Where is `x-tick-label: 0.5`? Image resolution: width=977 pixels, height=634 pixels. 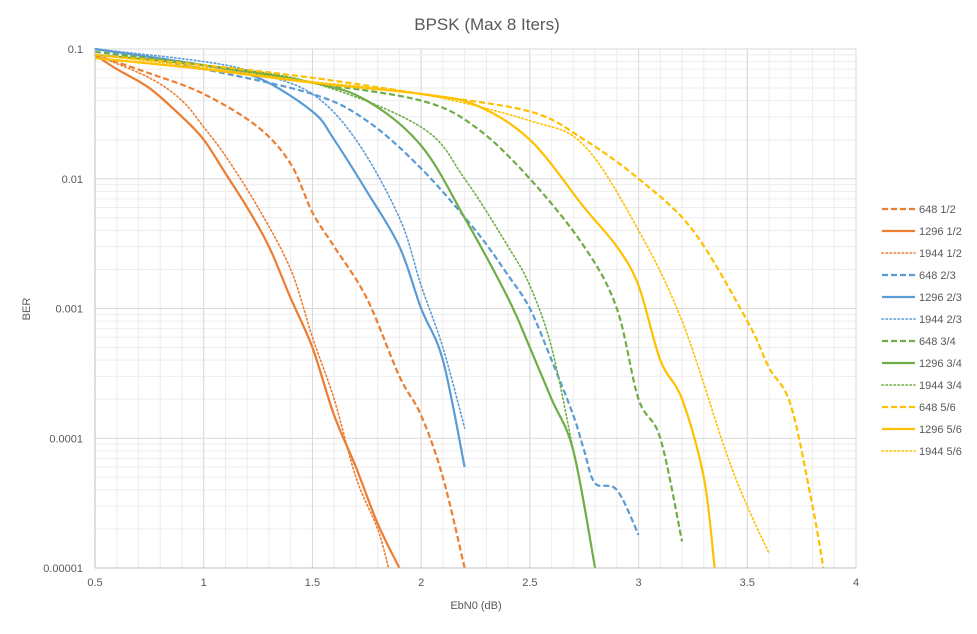 x-tick-label: 0.5 is located at coordinates (94, 583).